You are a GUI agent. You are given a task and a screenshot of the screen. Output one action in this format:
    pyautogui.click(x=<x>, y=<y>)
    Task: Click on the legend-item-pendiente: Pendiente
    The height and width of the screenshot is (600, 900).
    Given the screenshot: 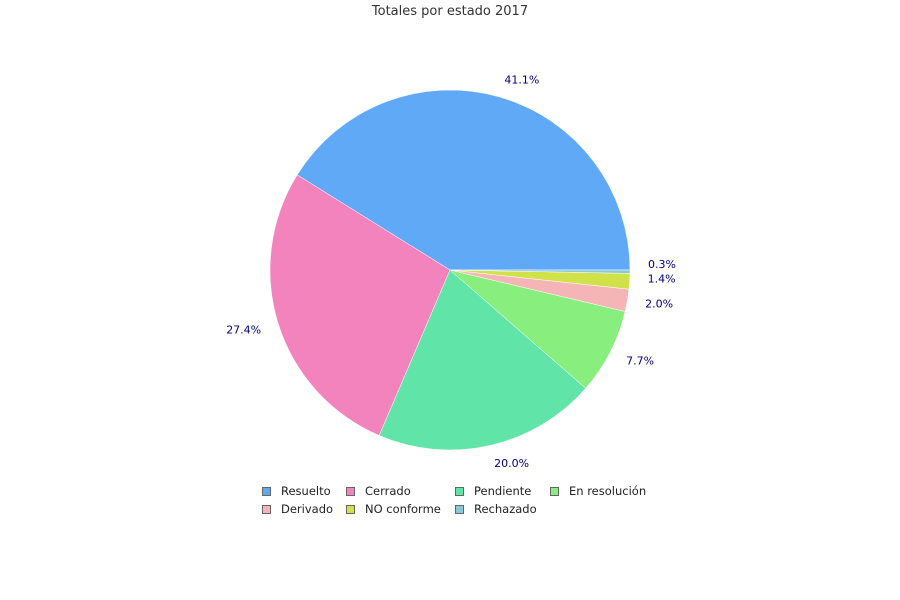 What is the action you would take?
    pyautogui.click(x=493, y=491)
    